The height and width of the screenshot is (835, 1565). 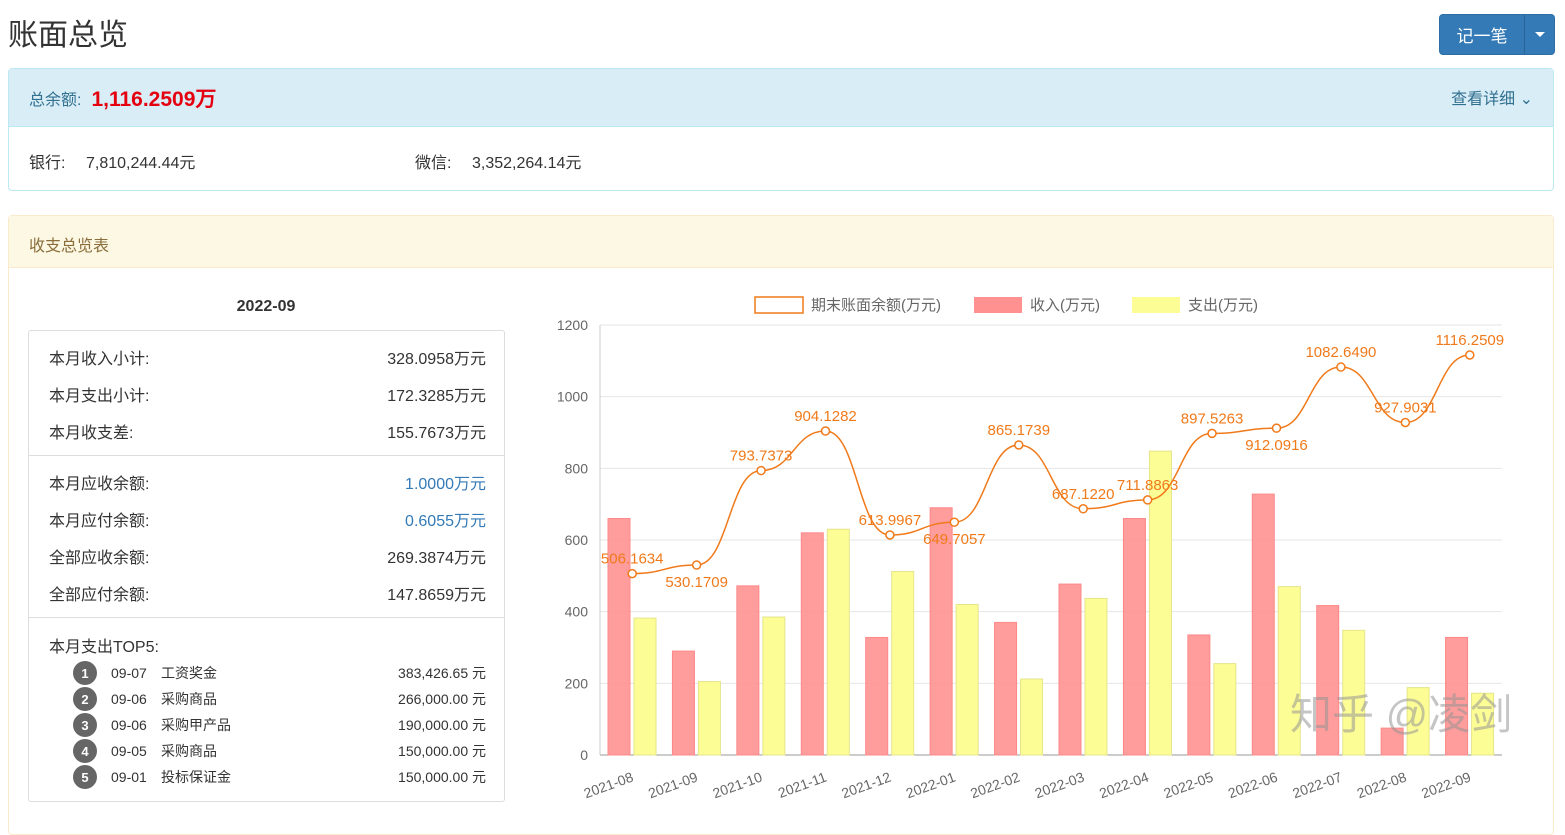 I want to click on top5-item: 1 09-07 工资奖金 383,426.65 元, so click(x=279, y=673).